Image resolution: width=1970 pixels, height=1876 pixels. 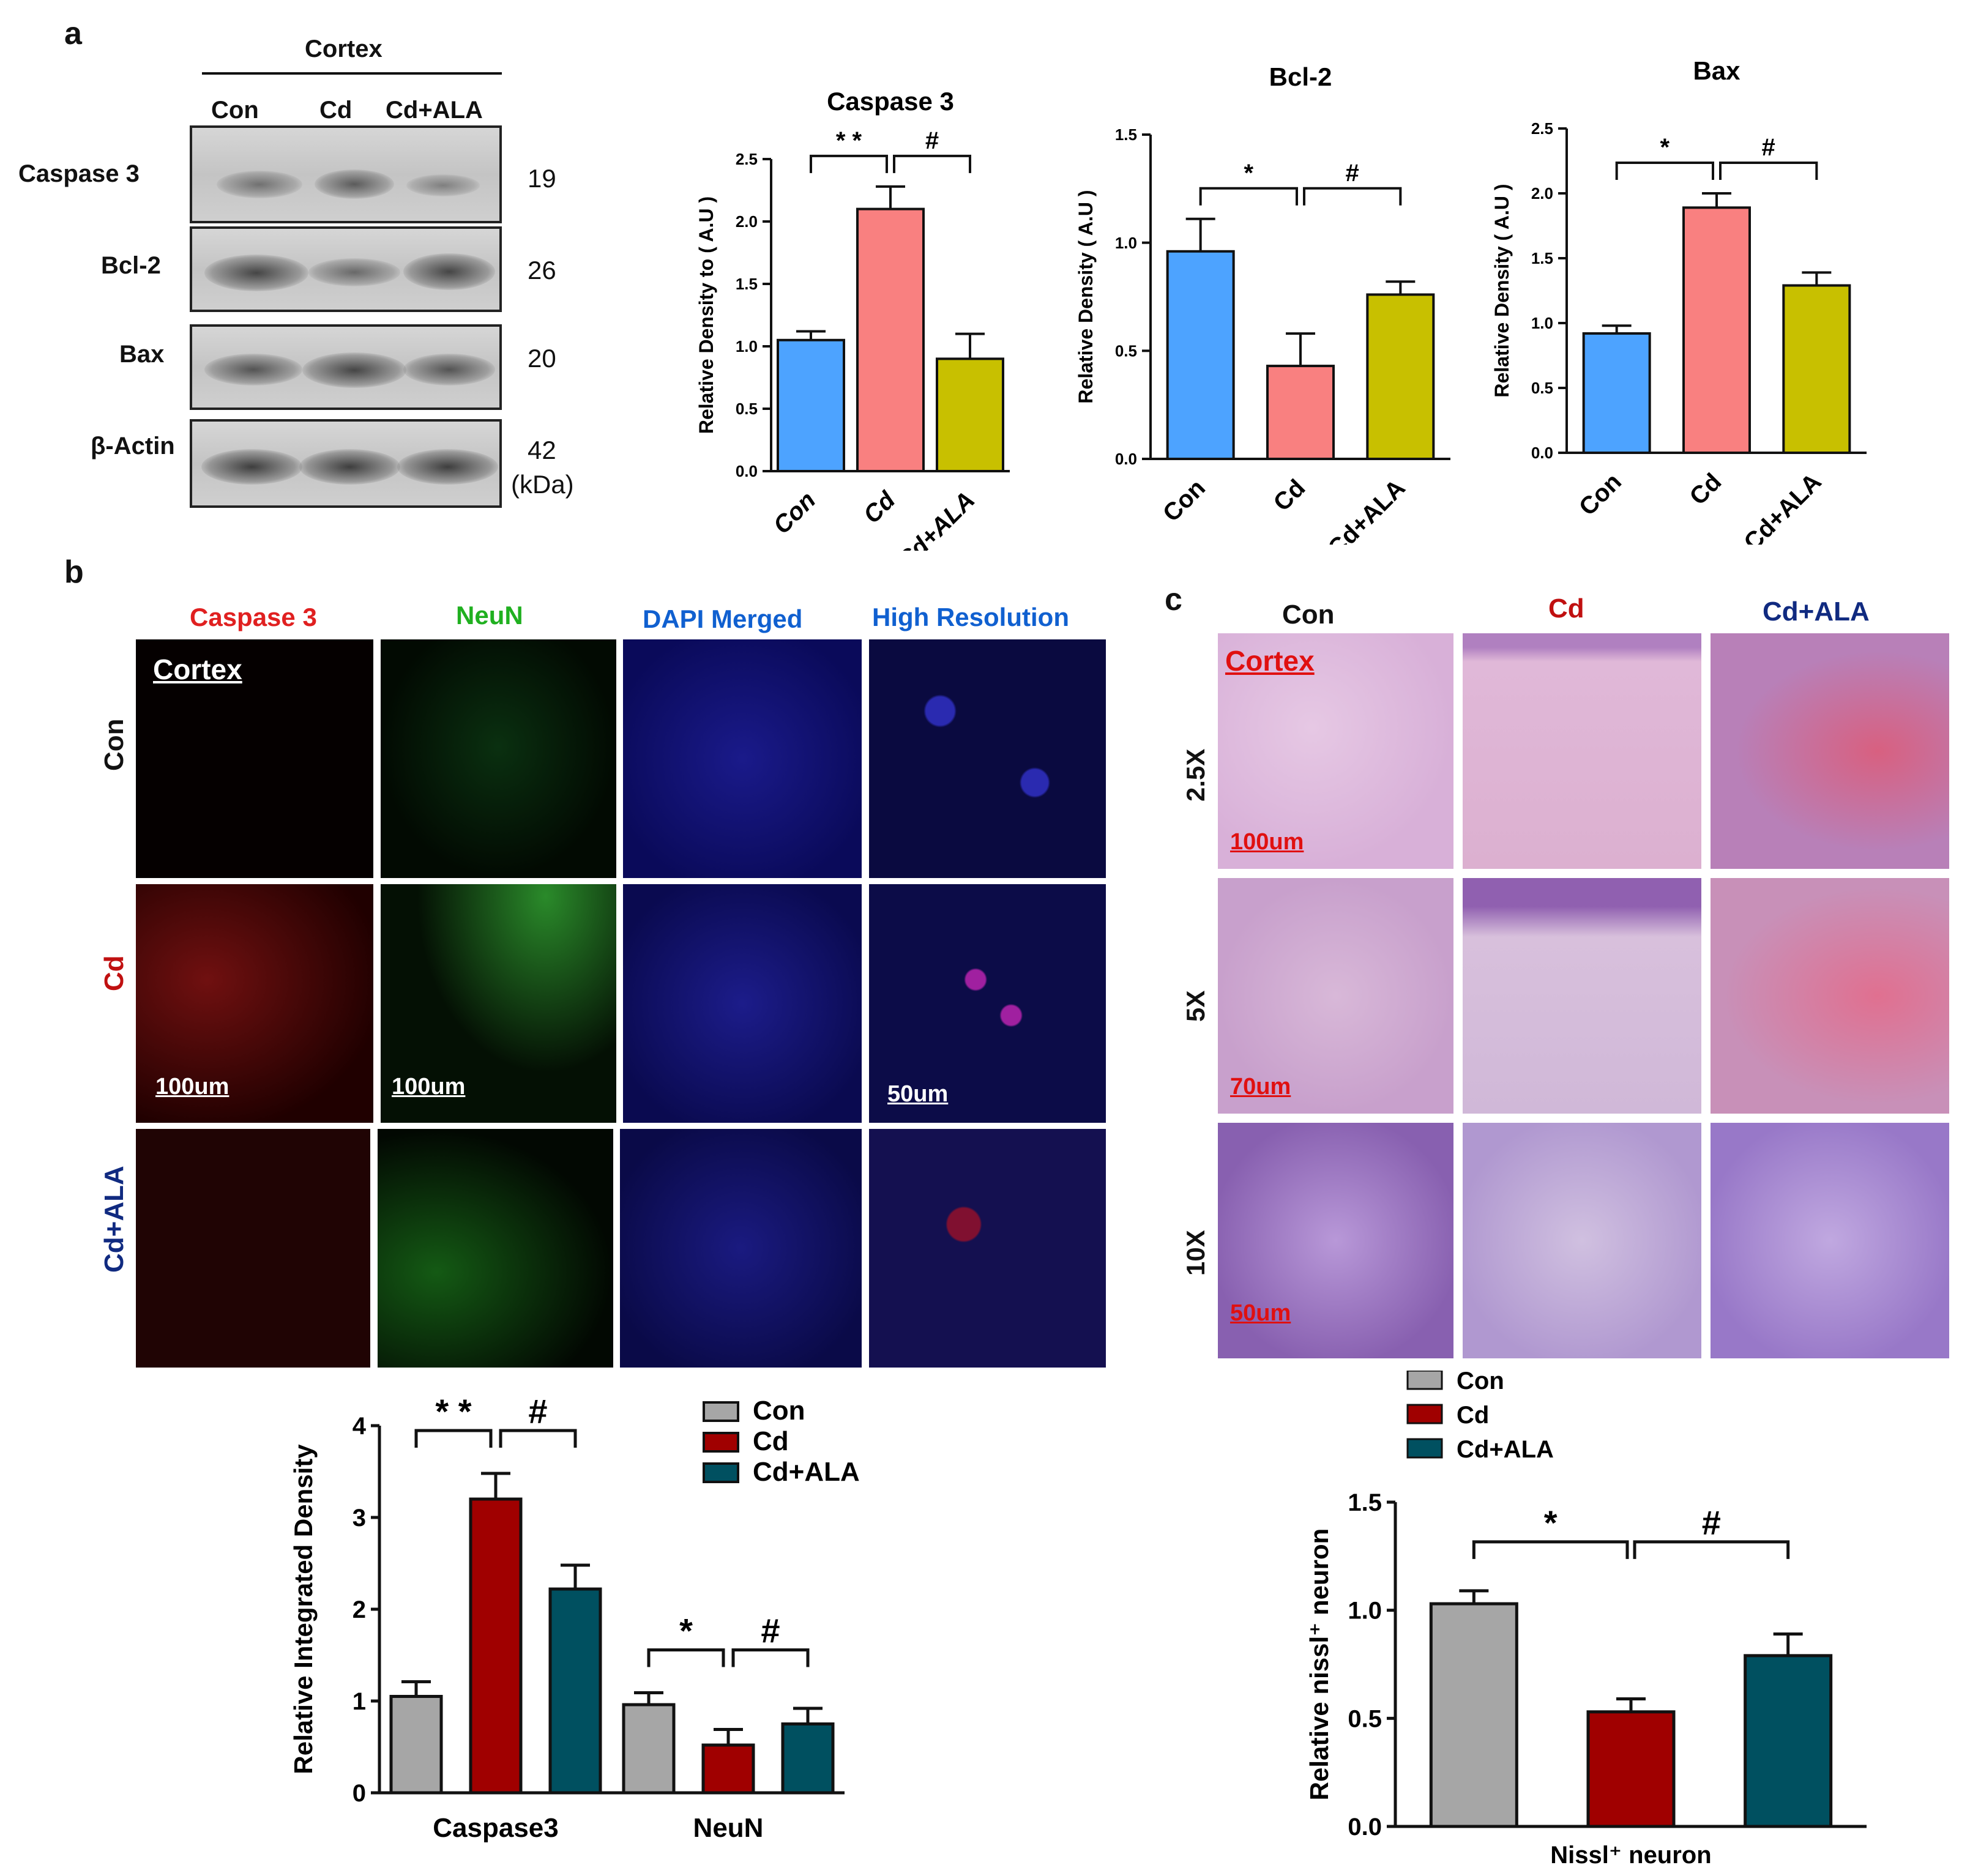 I want to click on nissl-image-con-10x: 50um, so click(x=1335, y=1240).